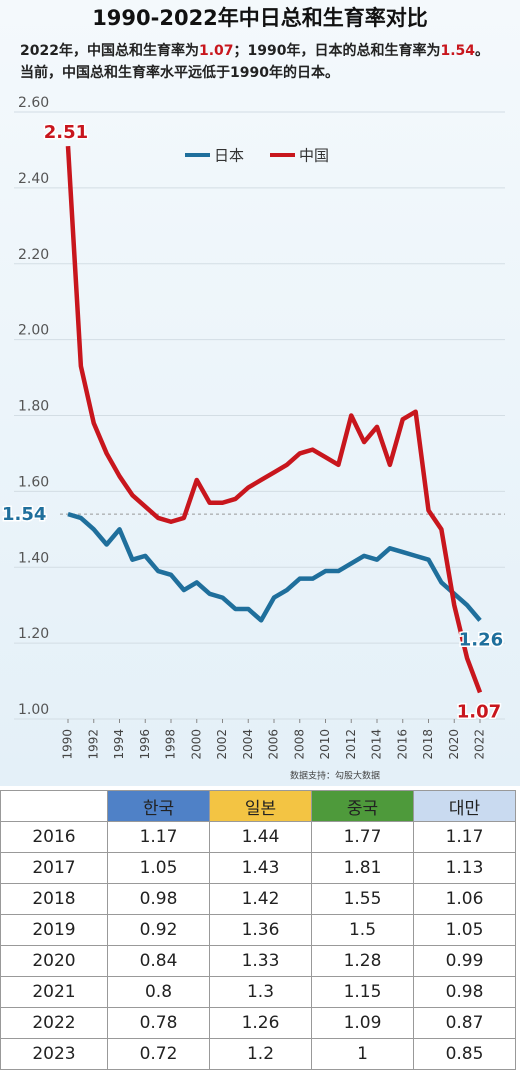 This screenshot has height=1071, width=520. I want to click on data-label: 1.07, so click(479, 711).